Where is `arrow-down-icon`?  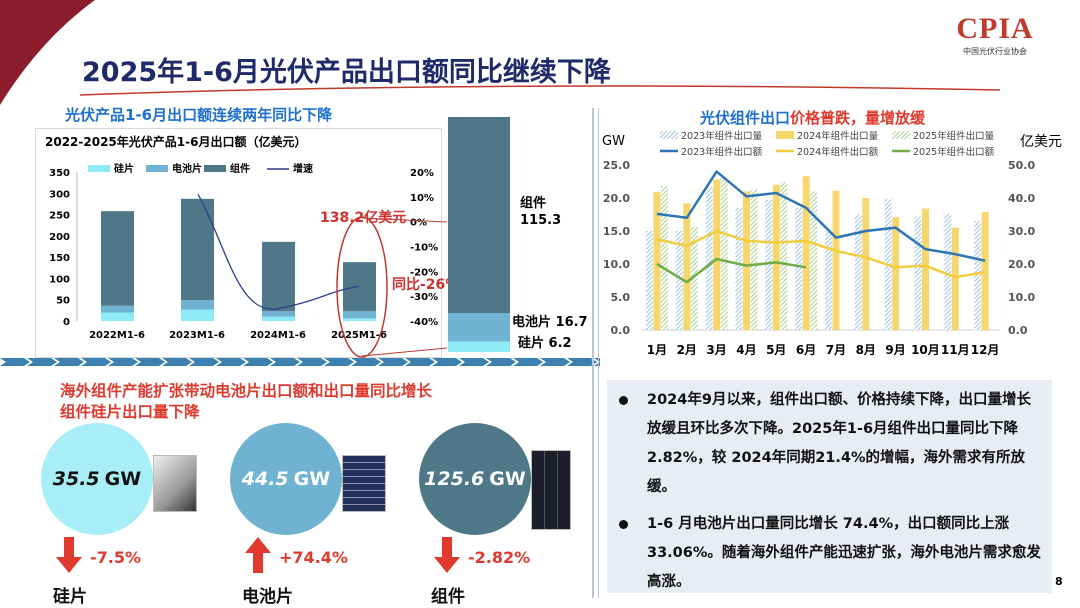 arrow-down-icon is located at coordinates (69, 555).